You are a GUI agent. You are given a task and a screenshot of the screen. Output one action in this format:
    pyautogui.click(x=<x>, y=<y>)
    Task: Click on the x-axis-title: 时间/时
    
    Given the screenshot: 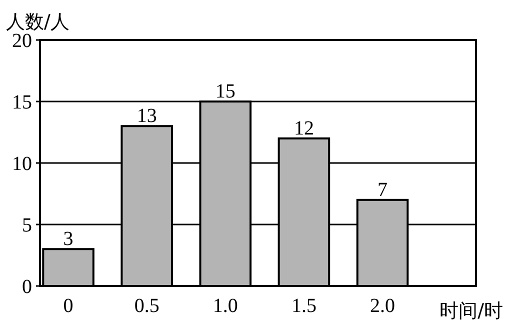 What is the action you would take?
    pyautogui.click(x=471, y=311)
    